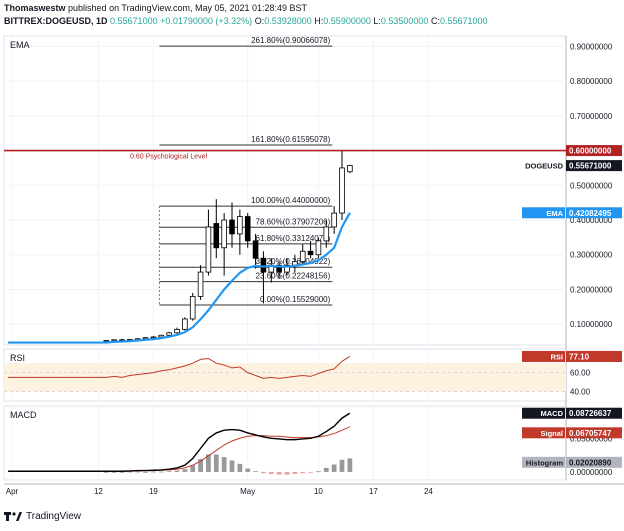  I want to click on time-axis-tick: 24, so click(428, 491).